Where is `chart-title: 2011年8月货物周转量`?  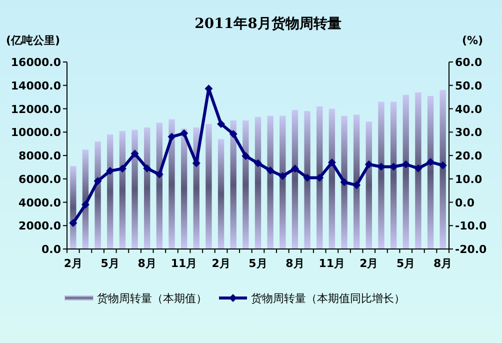
chart-title: 2011年8月货物周转量 is located at coordinates (268, 24).